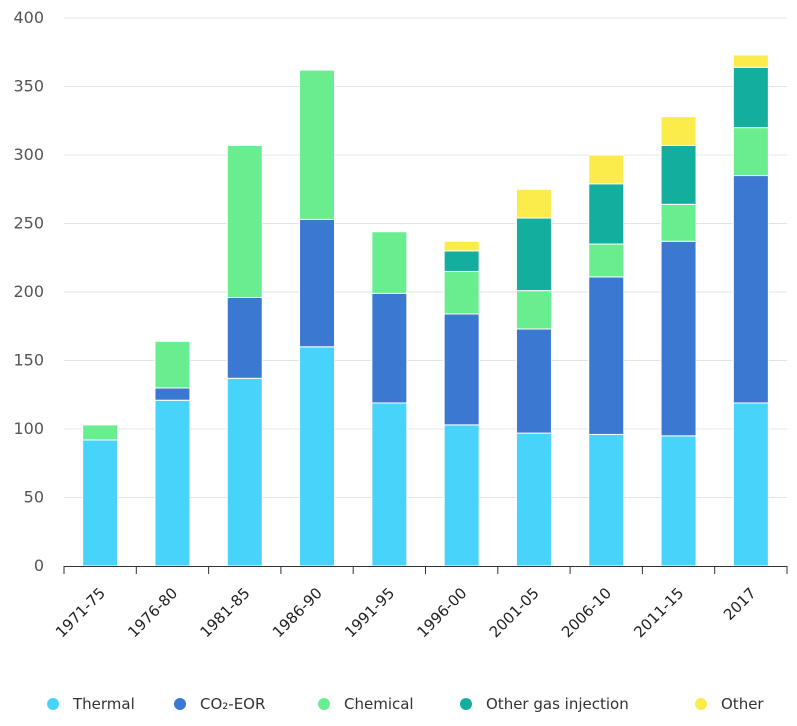  I want to click on bar-2017-co-eor, so click(750, 289).